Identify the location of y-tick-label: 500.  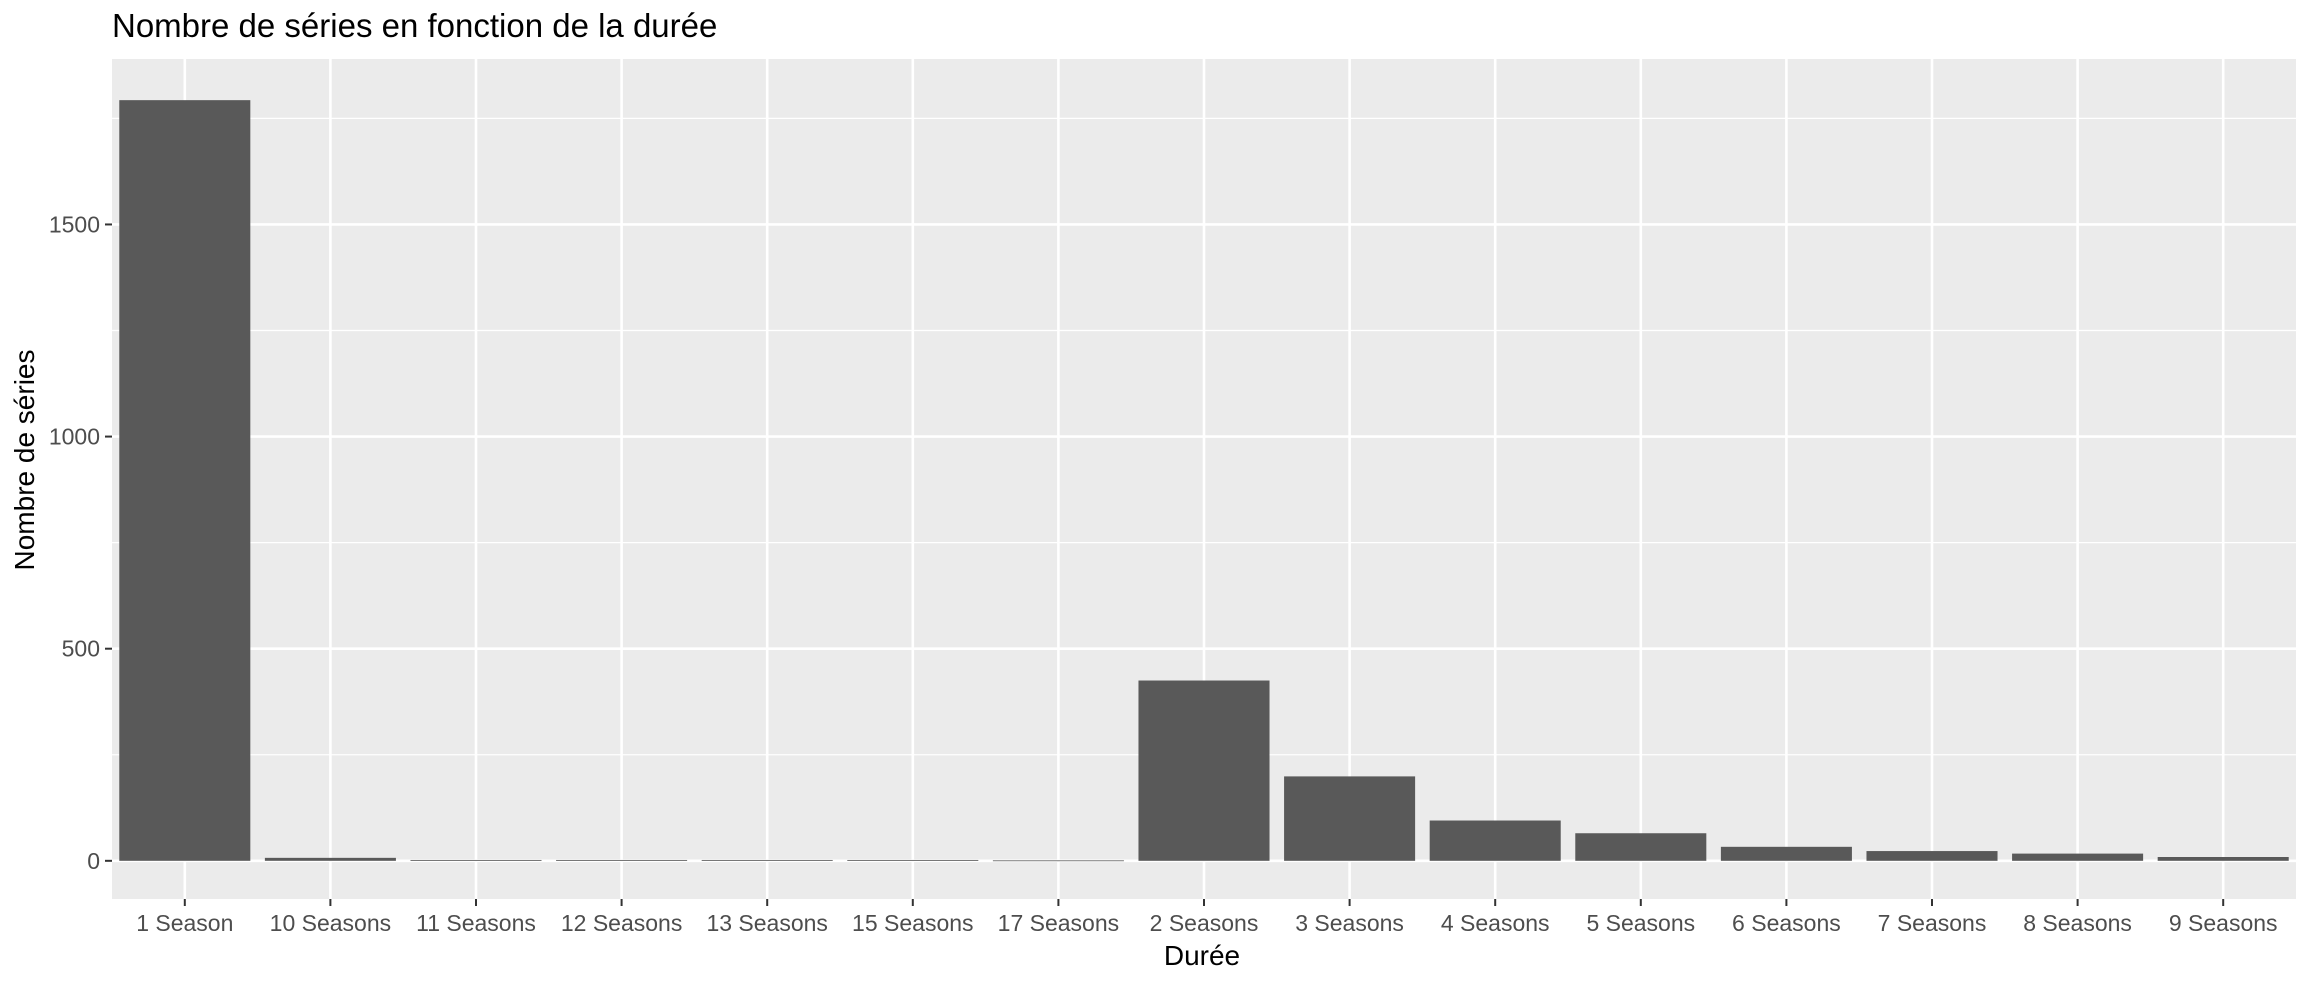
(81, 649).